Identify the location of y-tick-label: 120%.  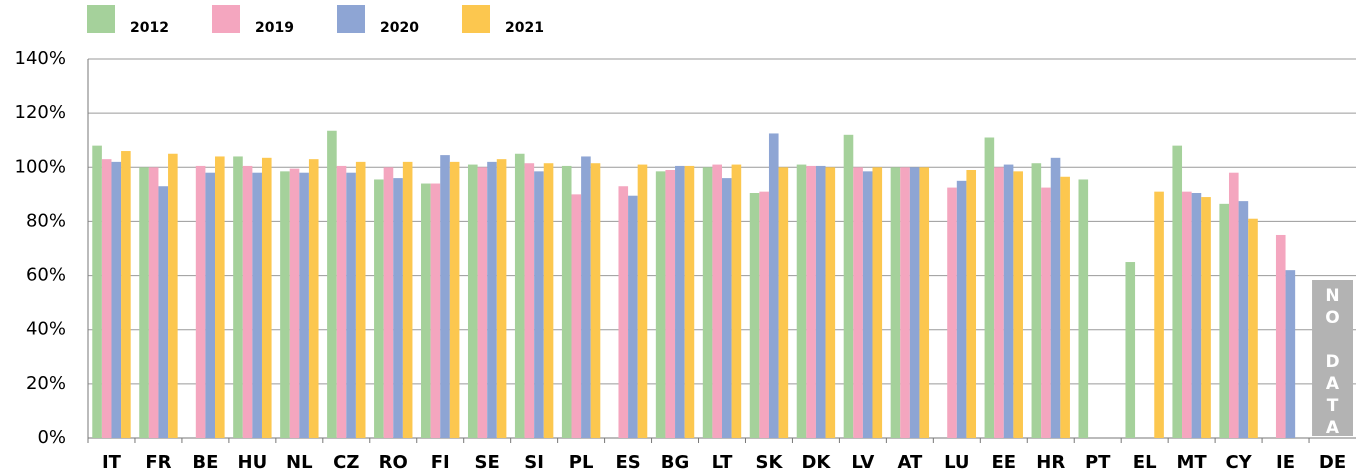
(40, 112).